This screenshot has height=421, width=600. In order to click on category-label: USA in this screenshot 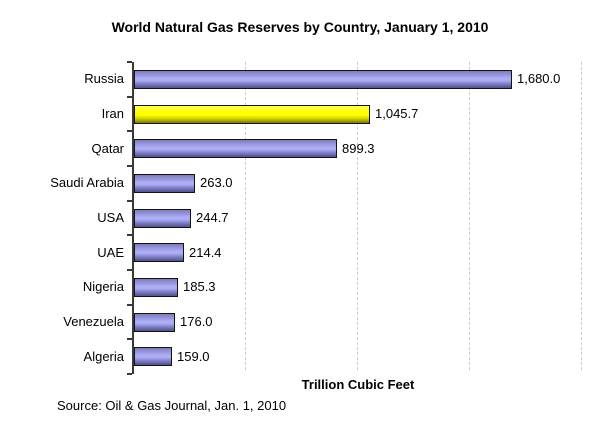, I will do `click(110, 217)`.